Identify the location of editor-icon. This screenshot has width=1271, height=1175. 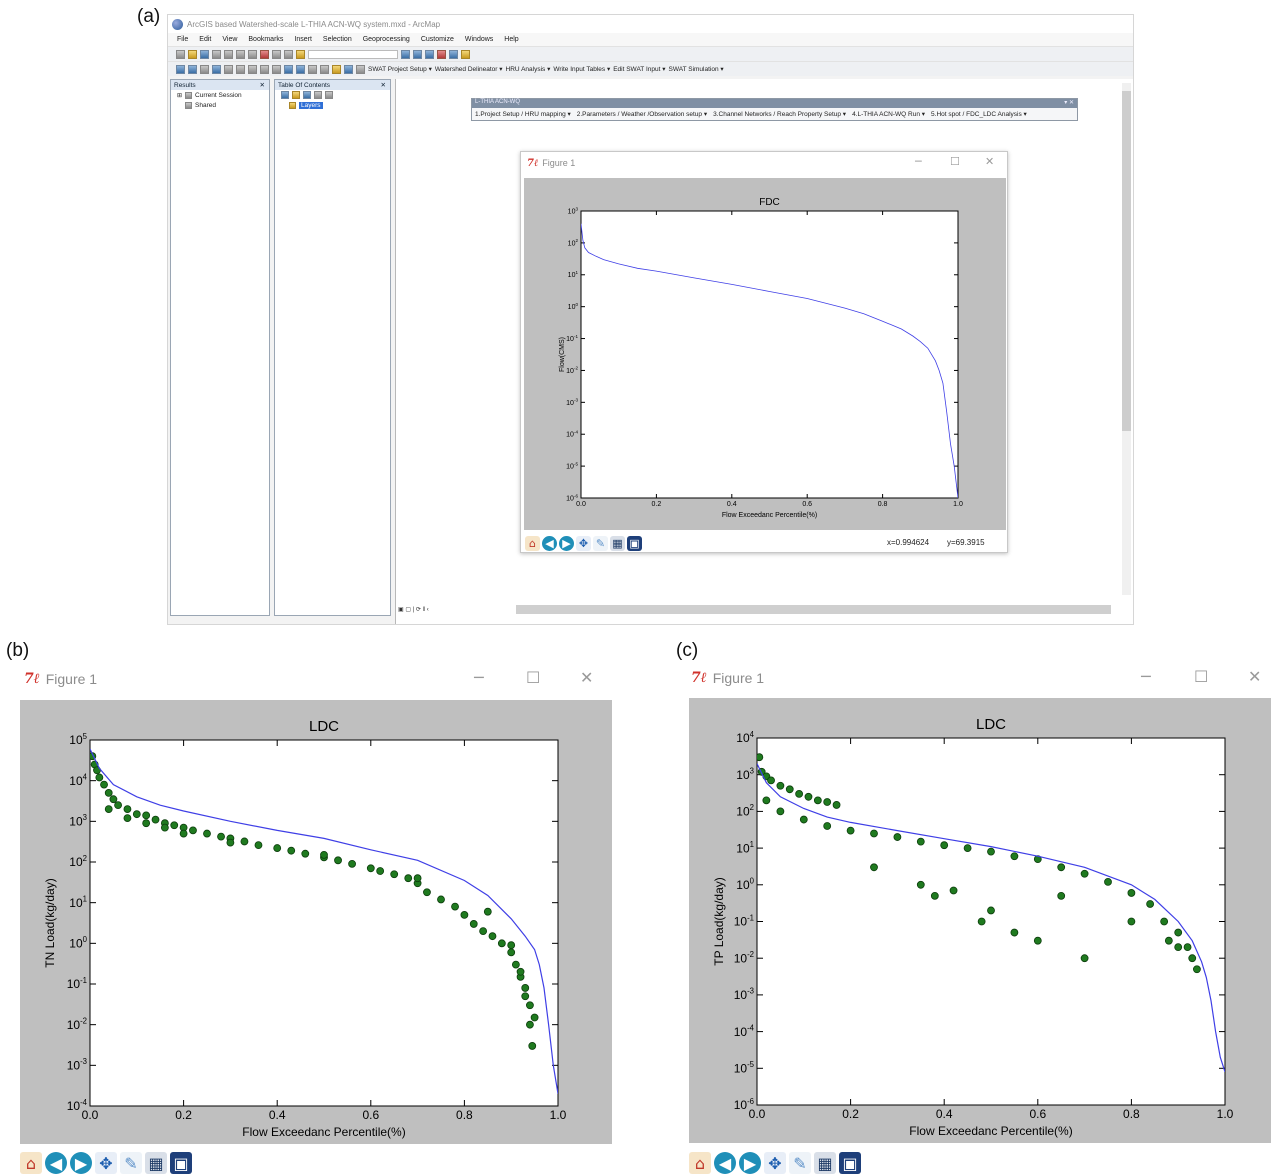
(405, 54).